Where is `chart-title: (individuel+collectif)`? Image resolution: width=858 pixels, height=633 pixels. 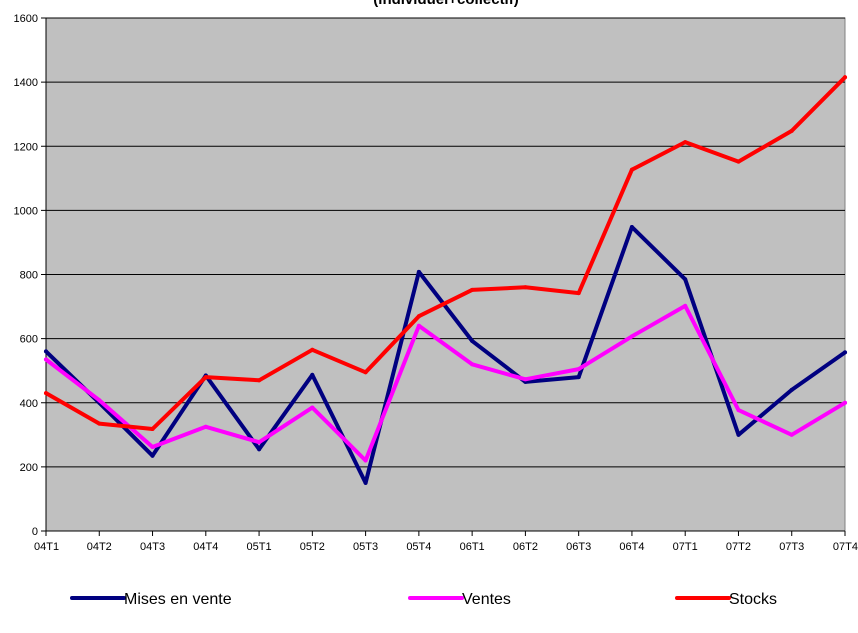
chart-title: (individuel+collectif) is located at coordinates (445, 4).